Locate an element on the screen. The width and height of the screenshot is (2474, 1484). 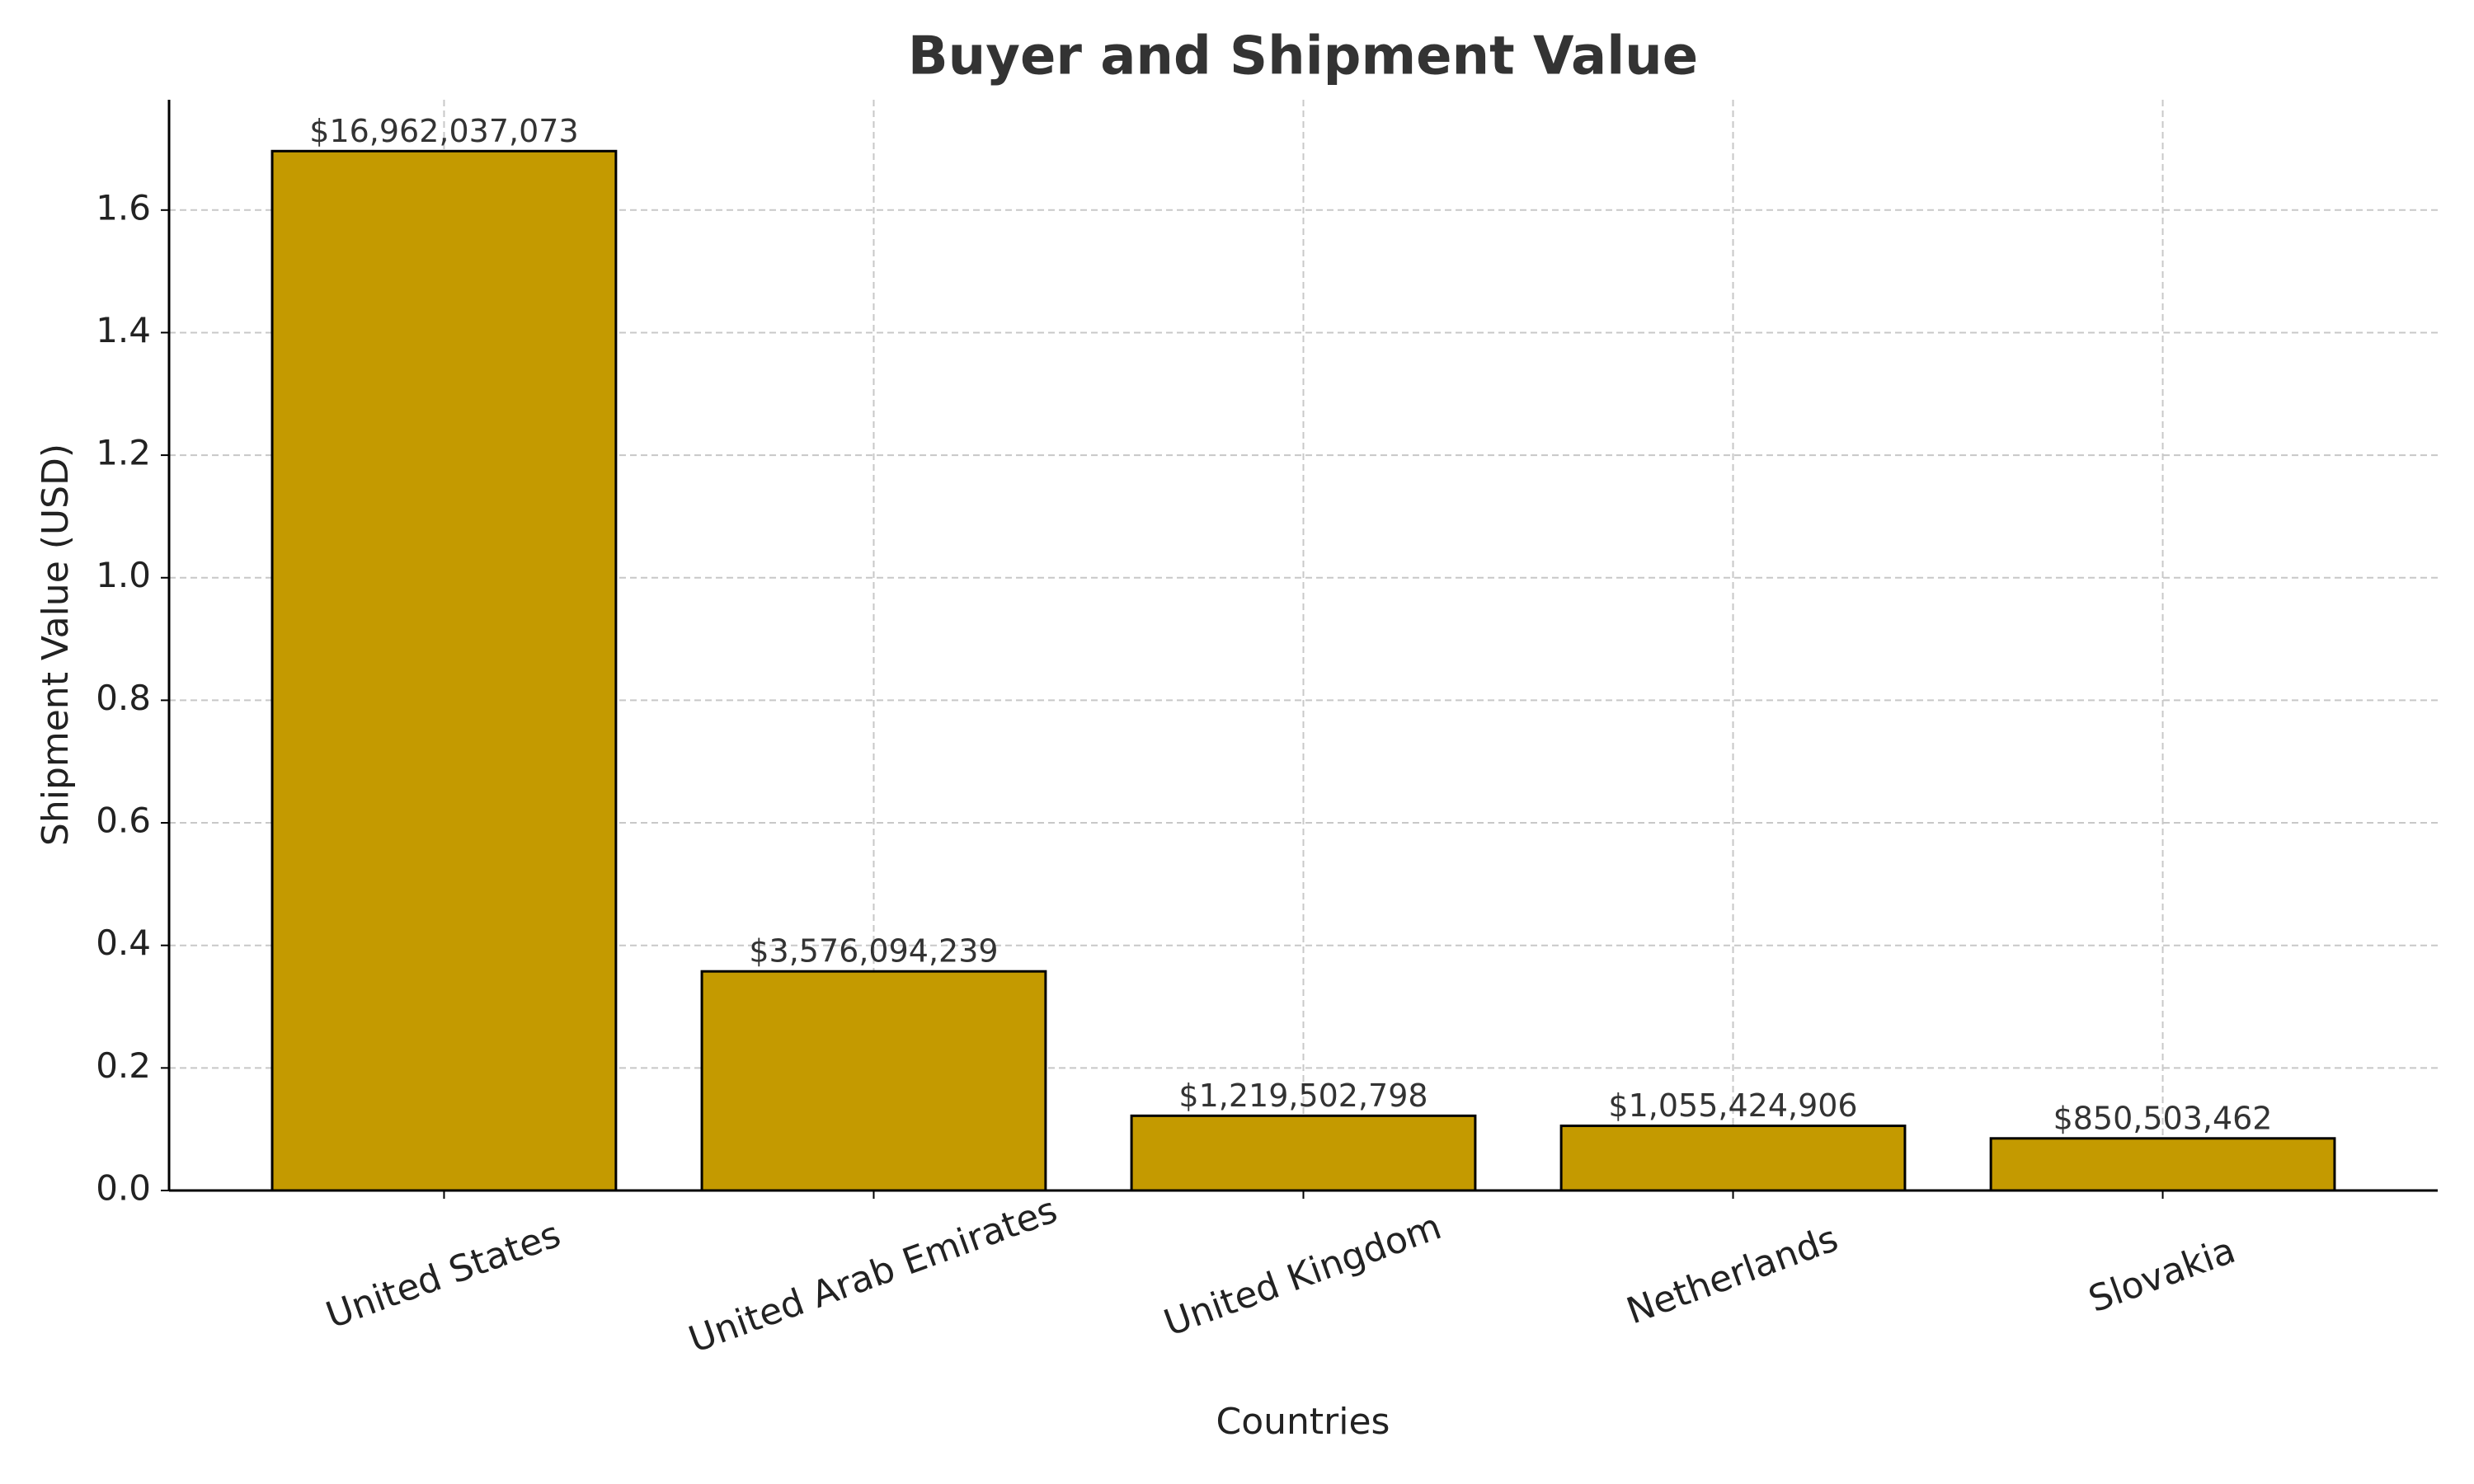
x-axis-label: Countries is located at coordinates (1303, 1422).